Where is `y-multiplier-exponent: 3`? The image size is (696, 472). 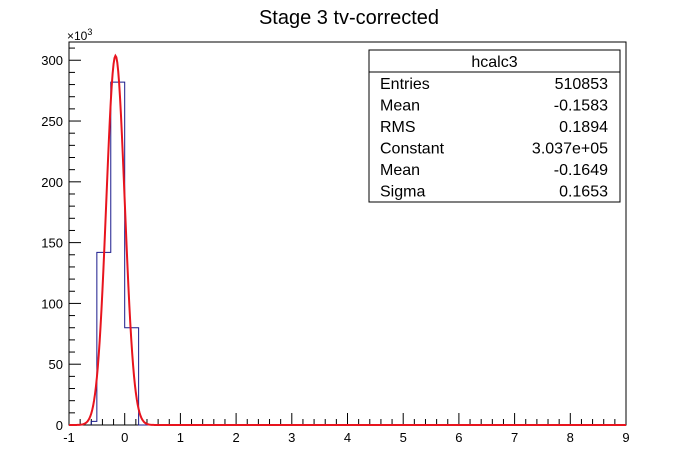 y-multiplier-exponent: 3 is located at coordinates (89, 32).